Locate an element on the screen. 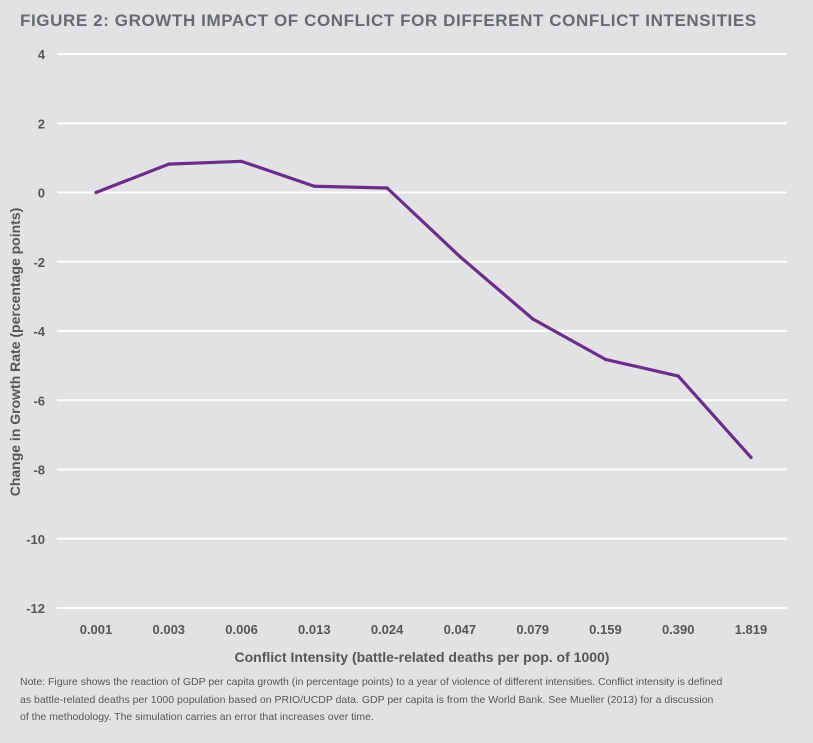 The image size is (813, 743). y-tick-label: -10 is located at coordinates (35, 539).